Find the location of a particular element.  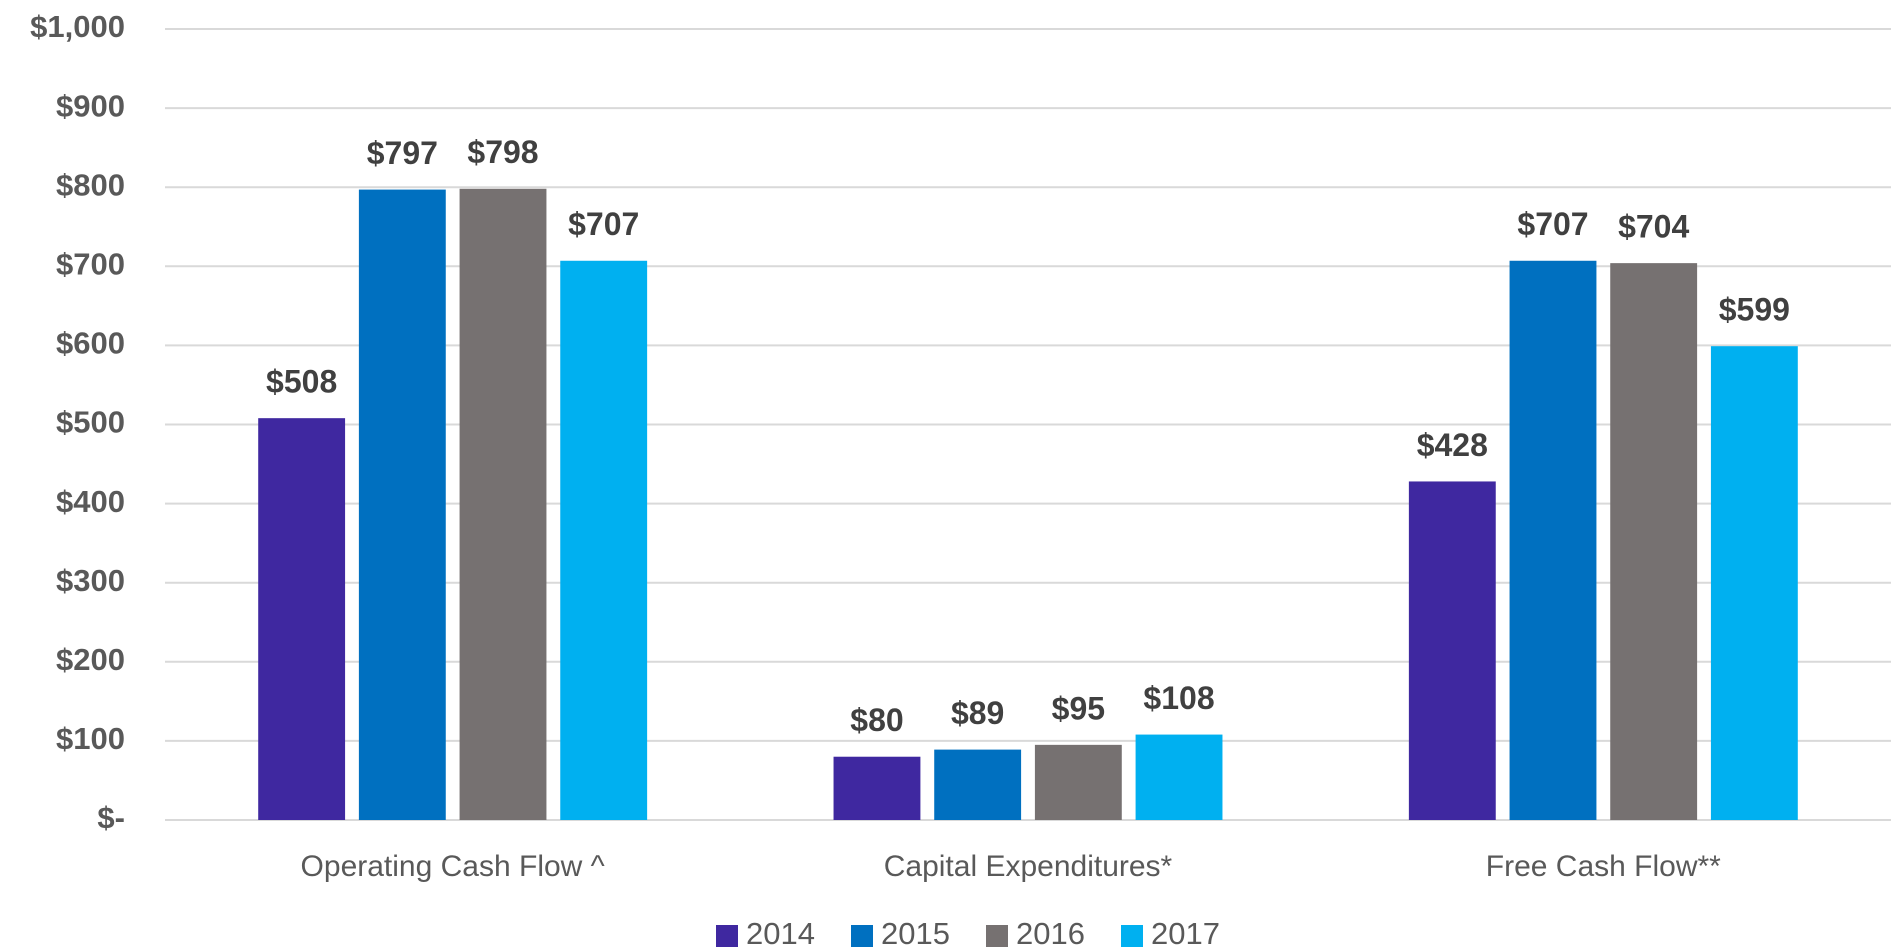

y-tick-label: $1,000 is located at coordinates (77, 26).